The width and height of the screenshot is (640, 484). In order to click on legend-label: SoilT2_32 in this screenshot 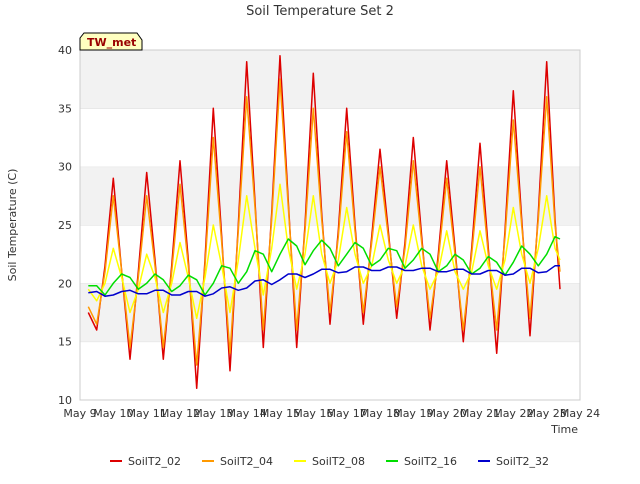, I will do `click(522, 461)`.